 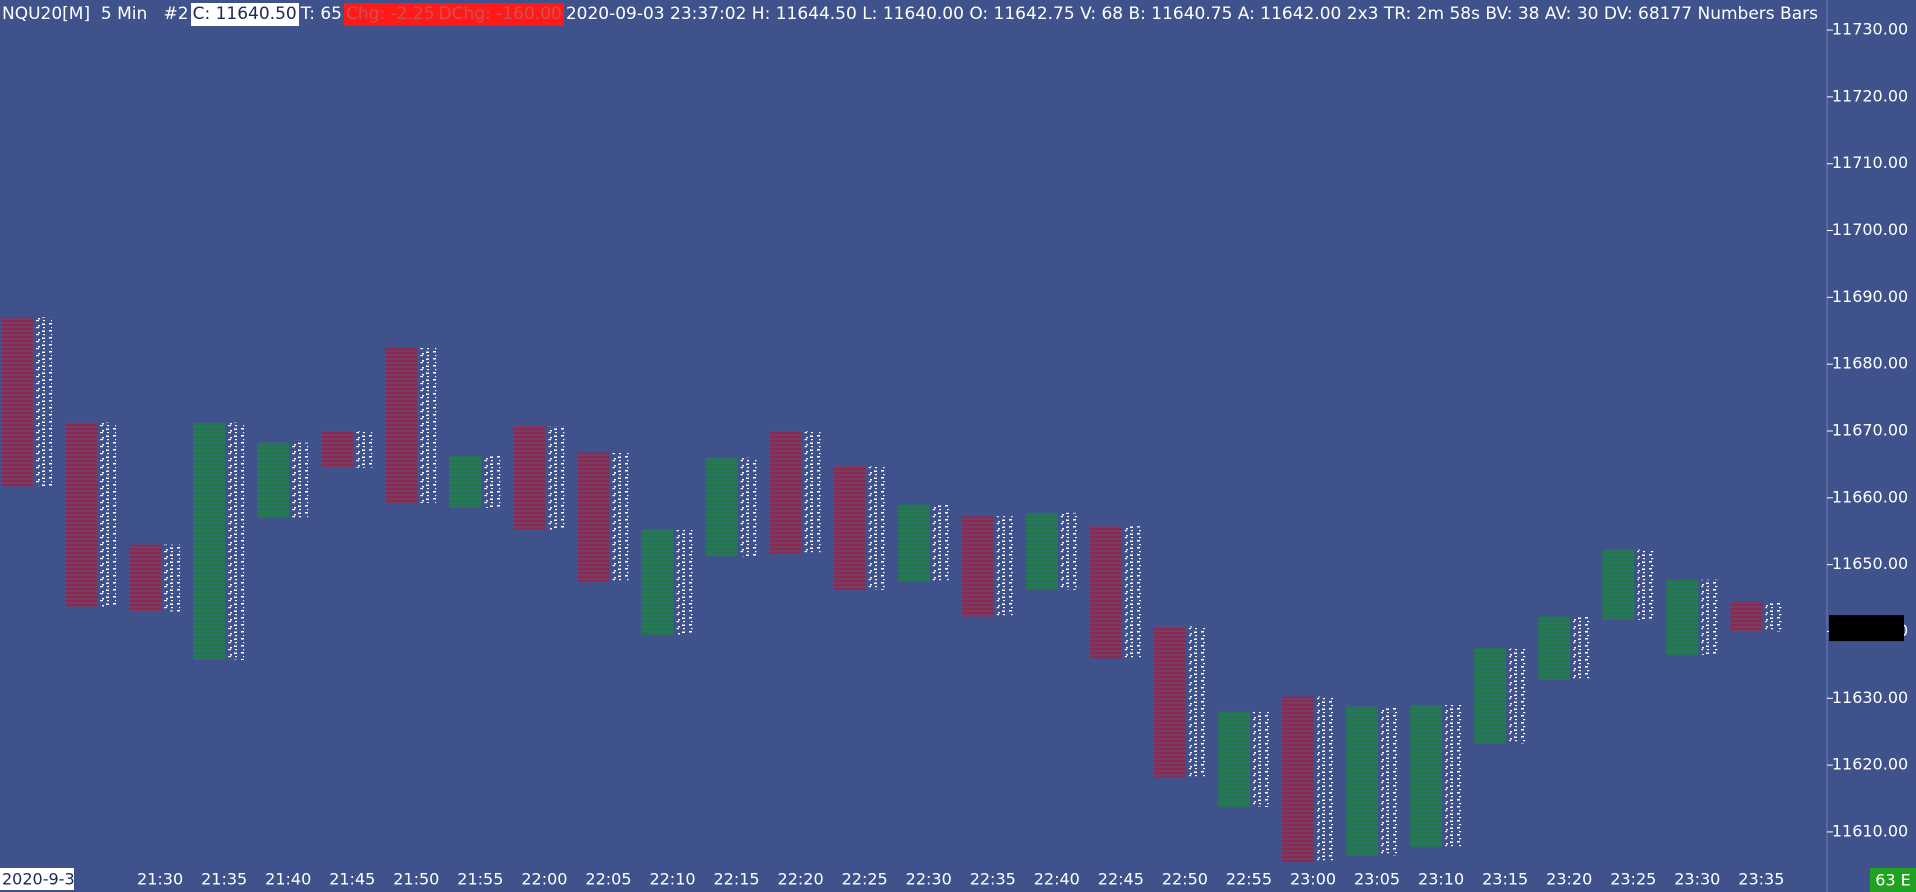 What do you see at coordinates (865, 879) in the screenshot?
I see `x-tick-label: 22:25` at bounding box center [865, 879].